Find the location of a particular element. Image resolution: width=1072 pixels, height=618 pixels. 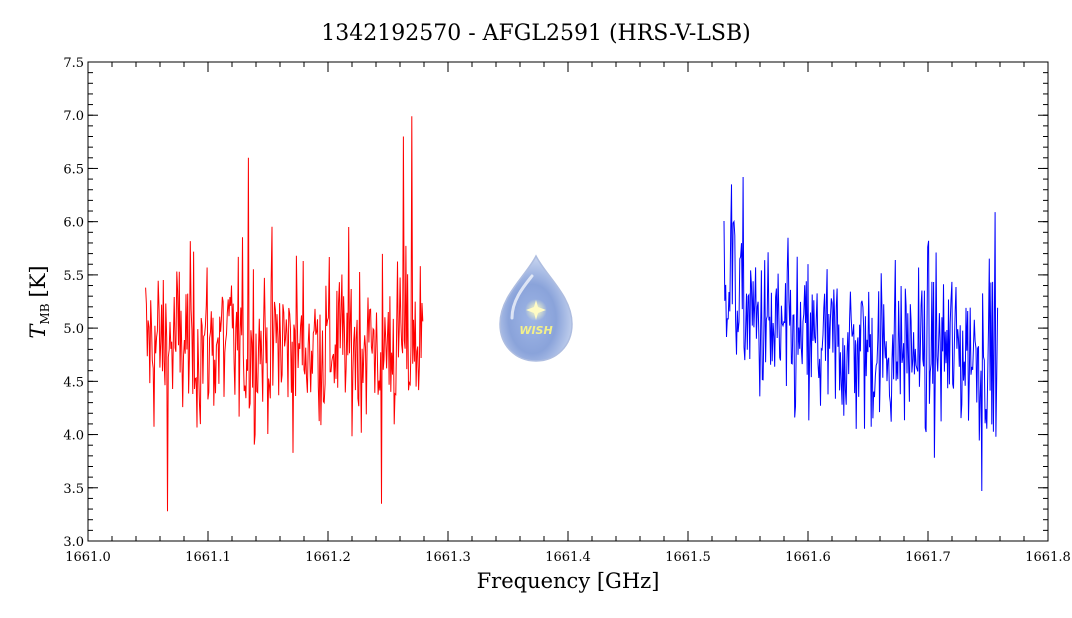

x-tick-label: 1661.1 is located at coordinates (208, 557).